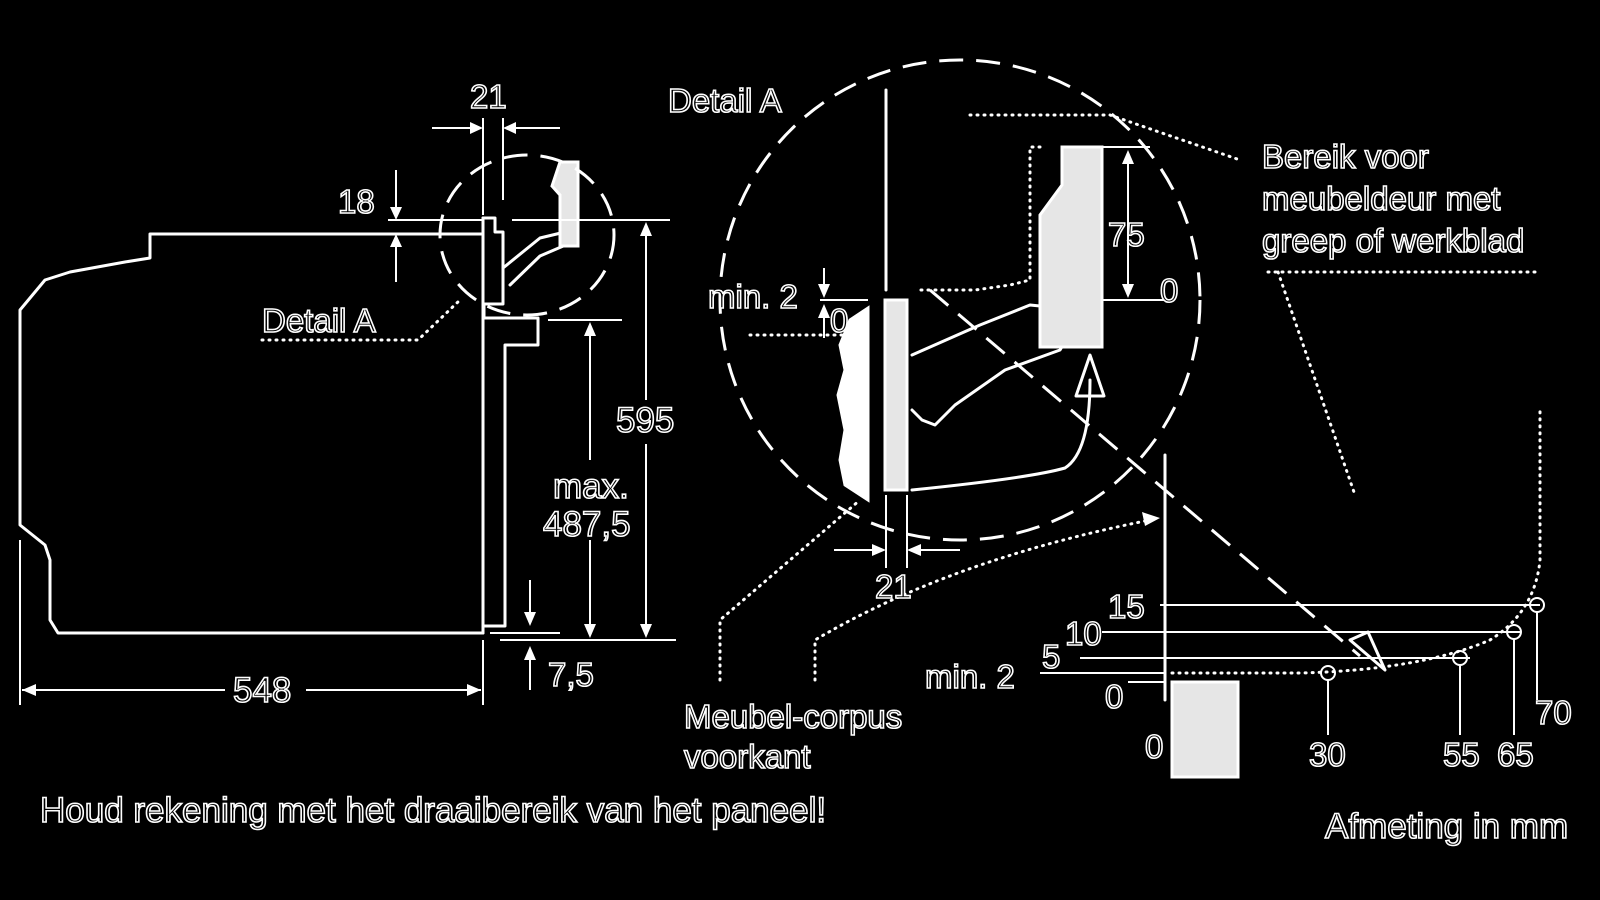 Image resolution: width=1600 pixels, height=900 pixels. I want to click on scale-x-0: 0, so click(1154, 746).